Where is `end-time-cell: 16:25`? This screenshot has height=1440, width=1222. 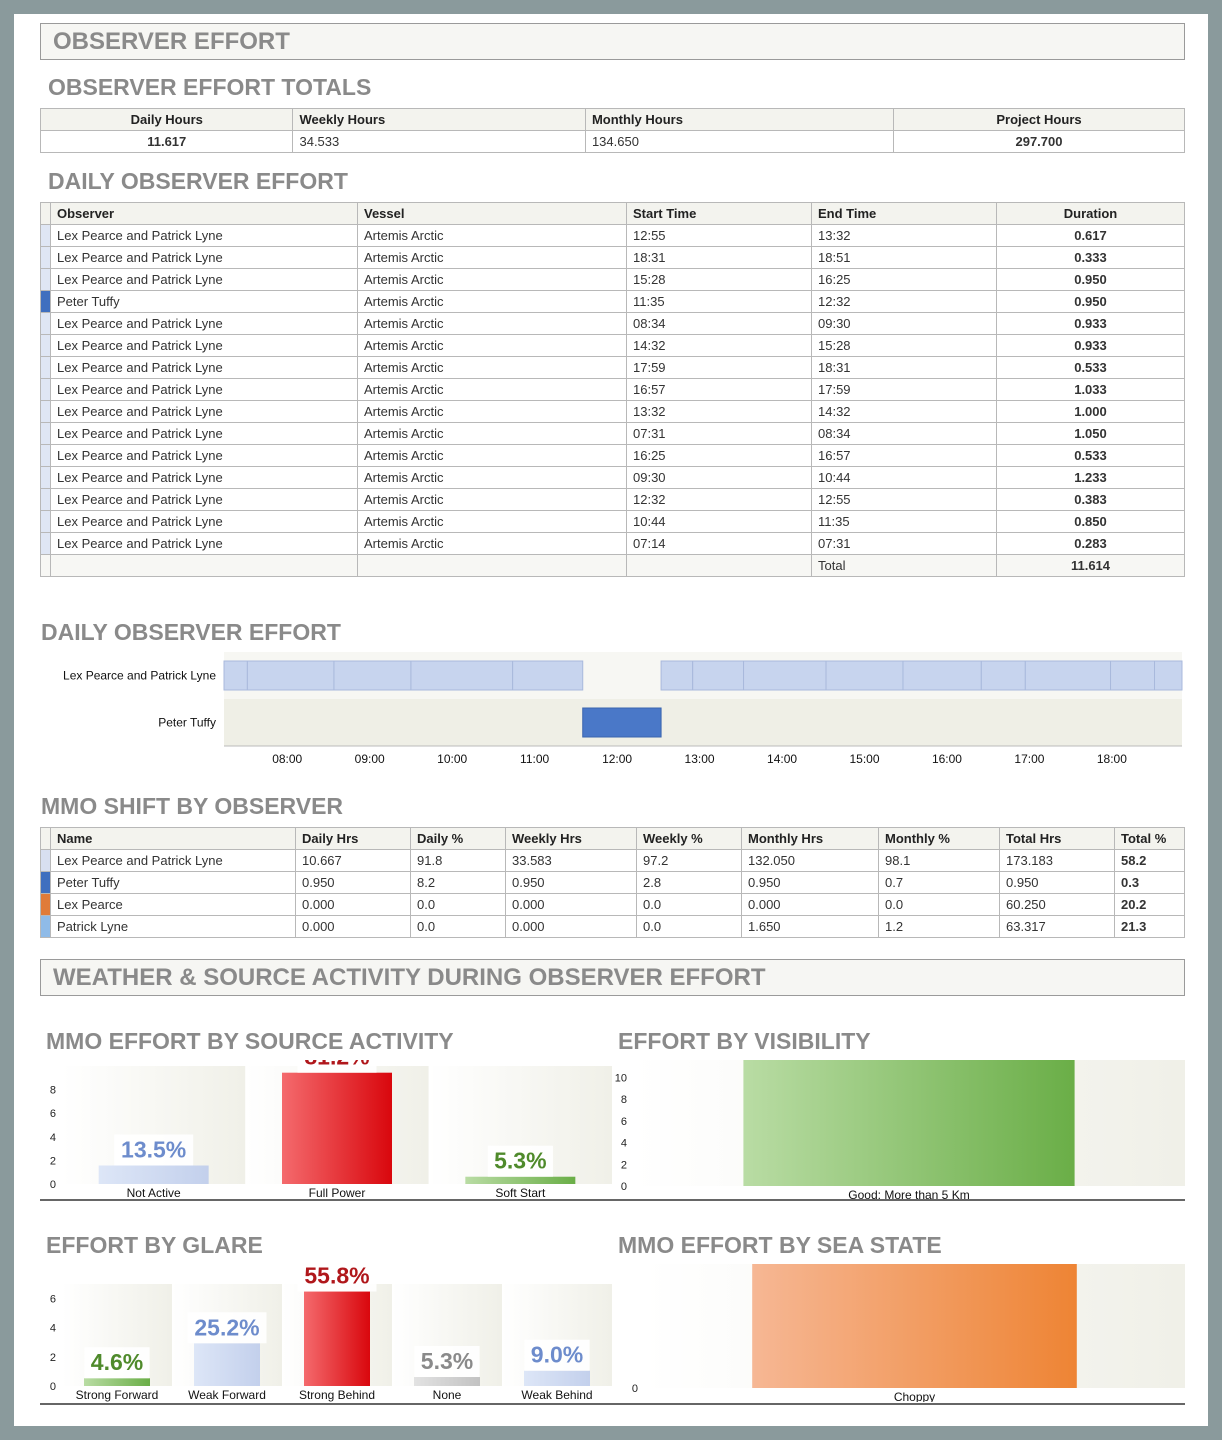 end-time-cell: 16:25 is located at coordinates (904, 279).